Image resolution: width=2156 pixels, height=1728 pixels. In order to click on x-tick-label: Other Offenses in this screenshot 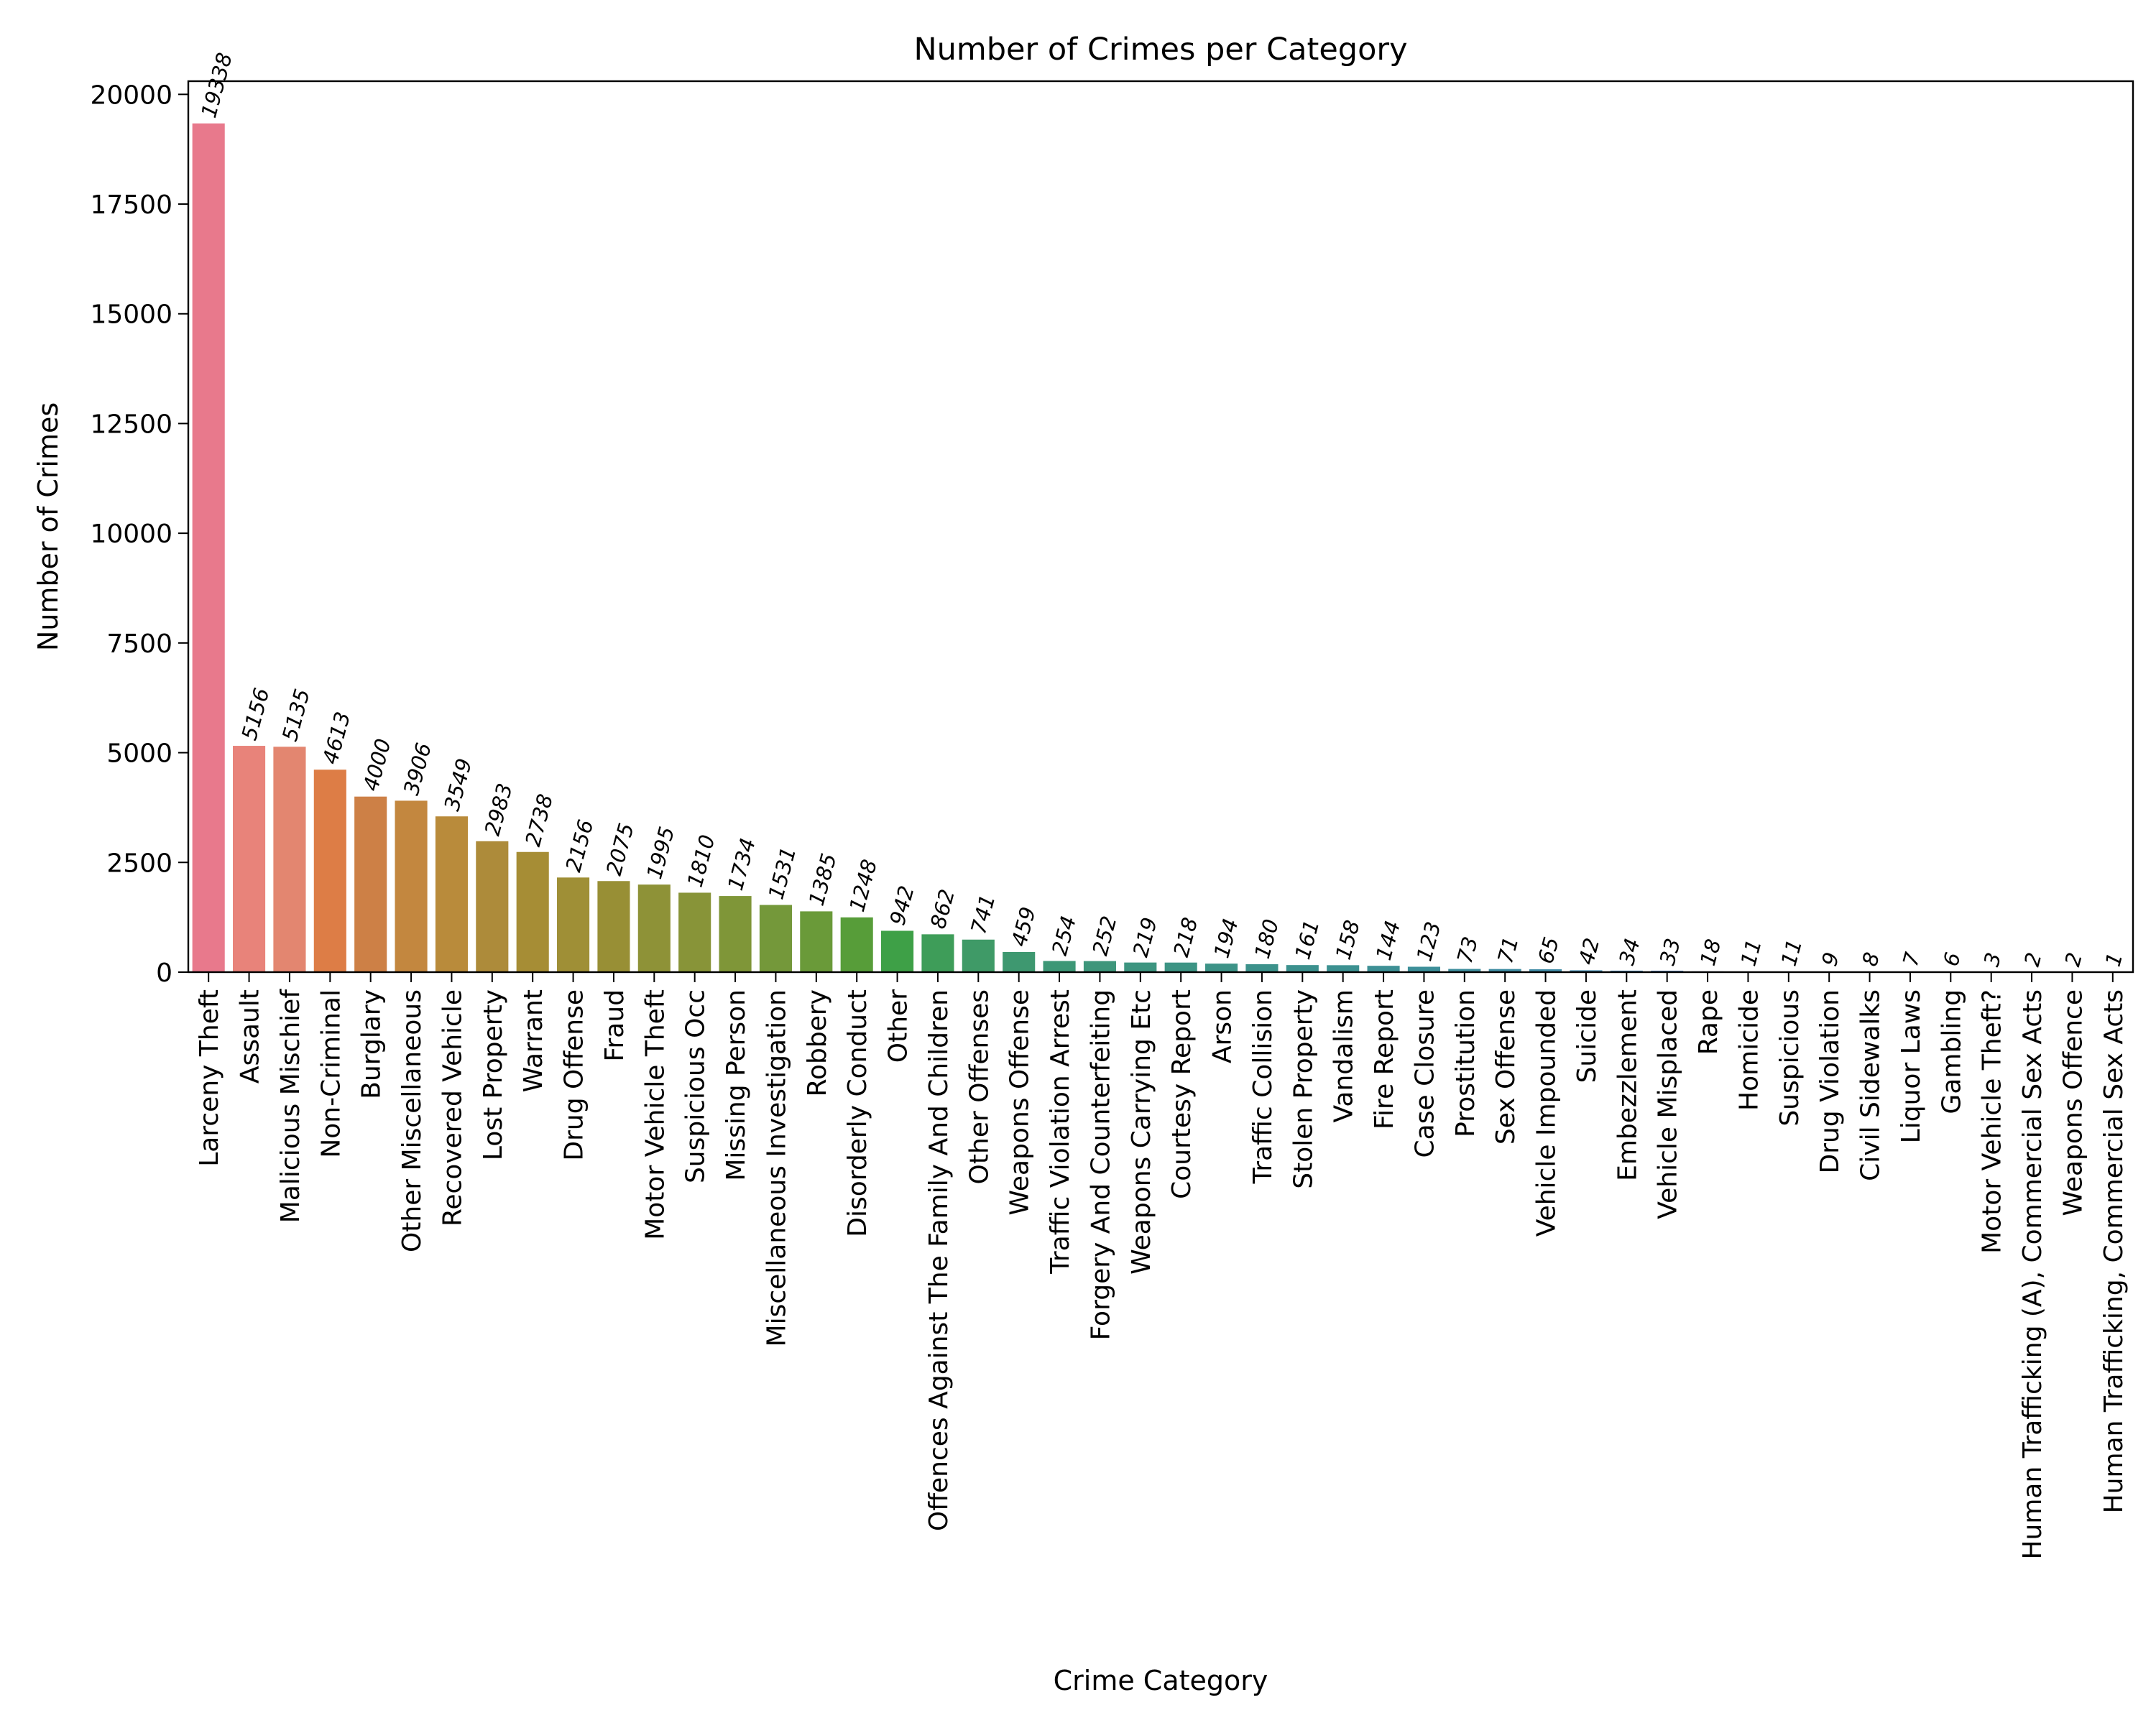, I will do `click(979, 1087)`.